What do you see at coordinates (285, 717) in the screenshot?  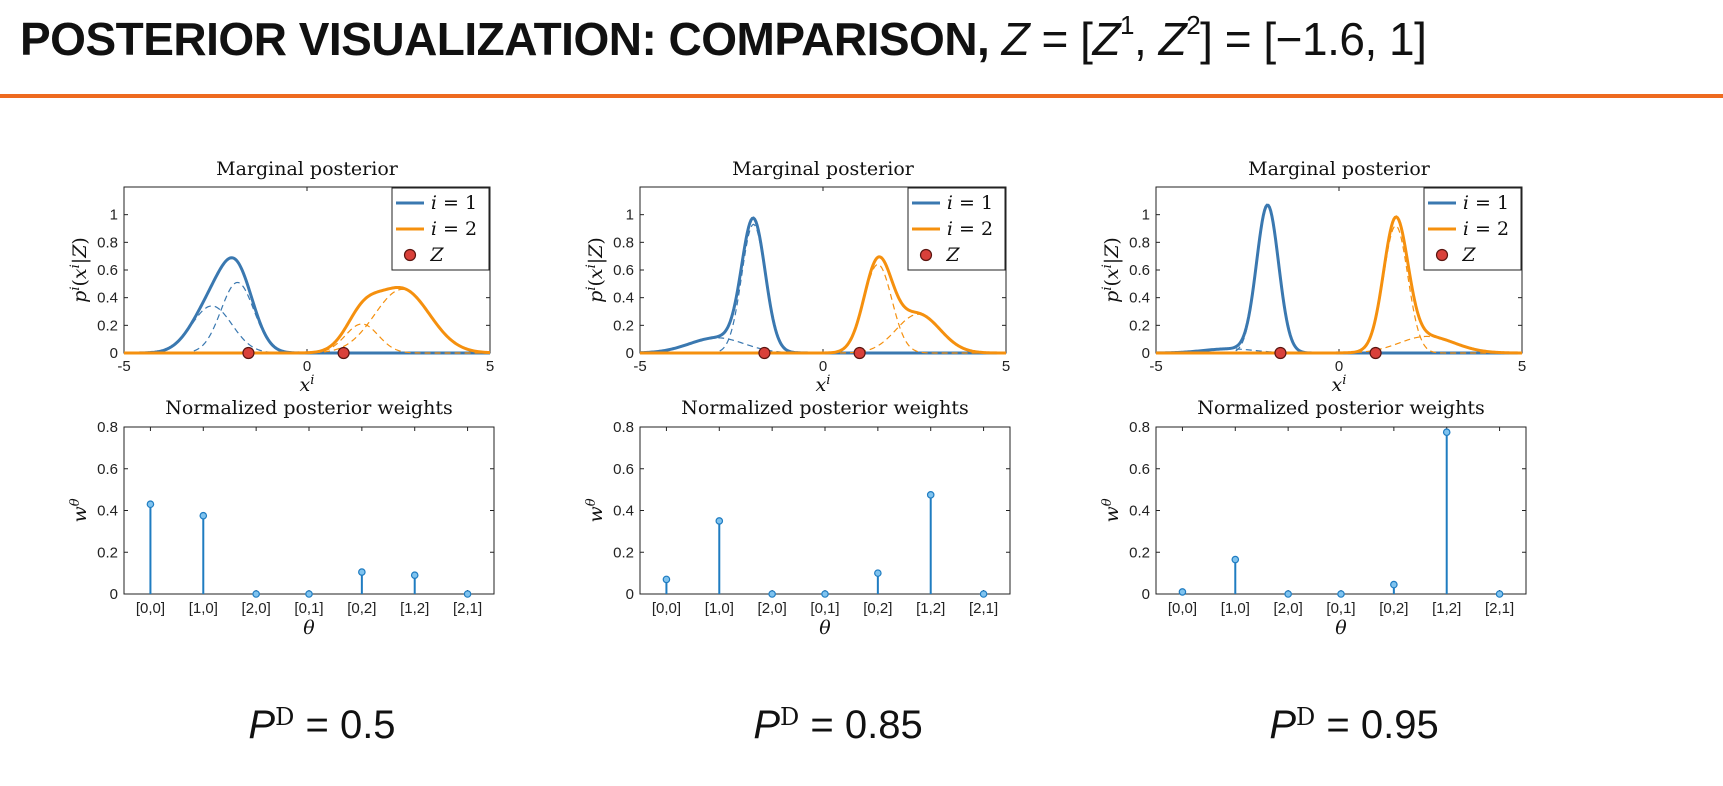 I see `caption-sup: D` at bounding box center [285, 717].